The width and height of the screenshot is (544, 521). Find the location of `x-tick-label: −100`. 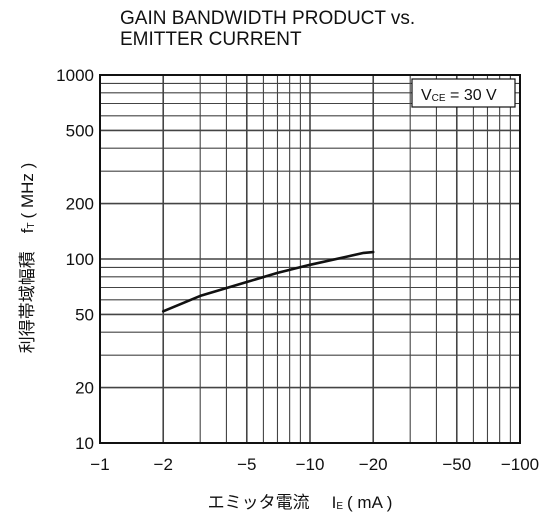

x-tick-label: −100 is located at coordinates (520, 464).